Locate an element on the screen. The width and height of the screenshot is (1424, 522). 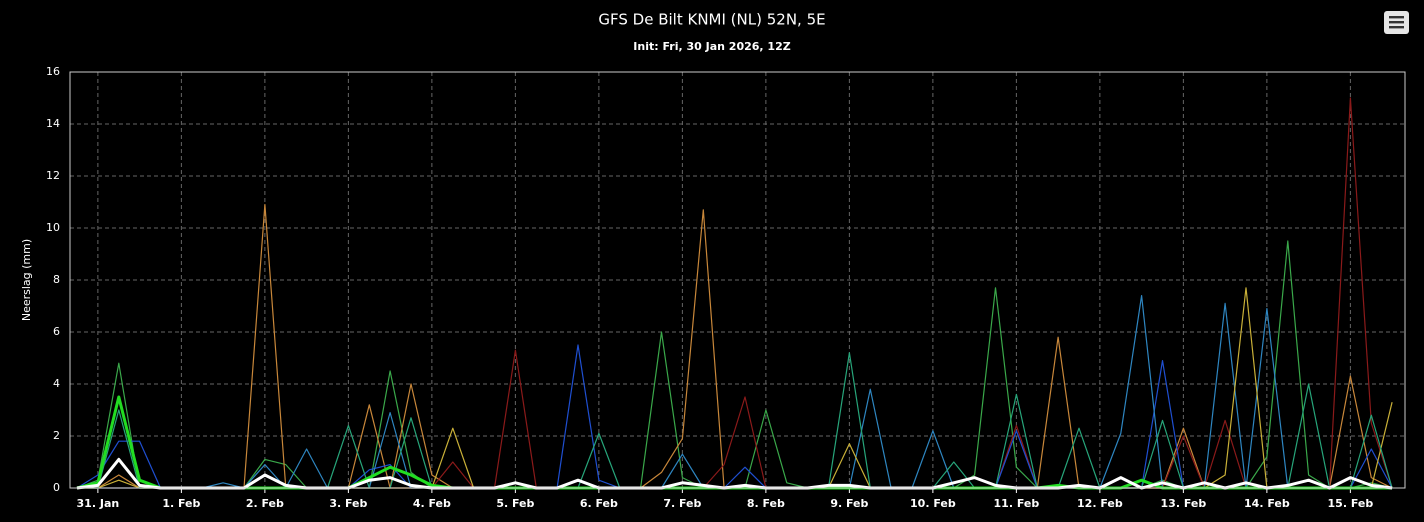
x-tick-label: 14. Feb is located at coordinates (1267, 503).